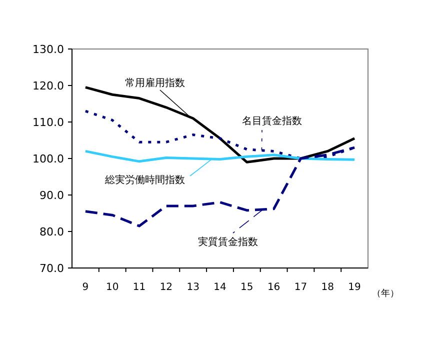 Image resolution: width=426 pixels, height=339 pixels. Describe the element at coordinates (48, 86) in the screenshot. I see `y-tick-label: 120.0` at that location.